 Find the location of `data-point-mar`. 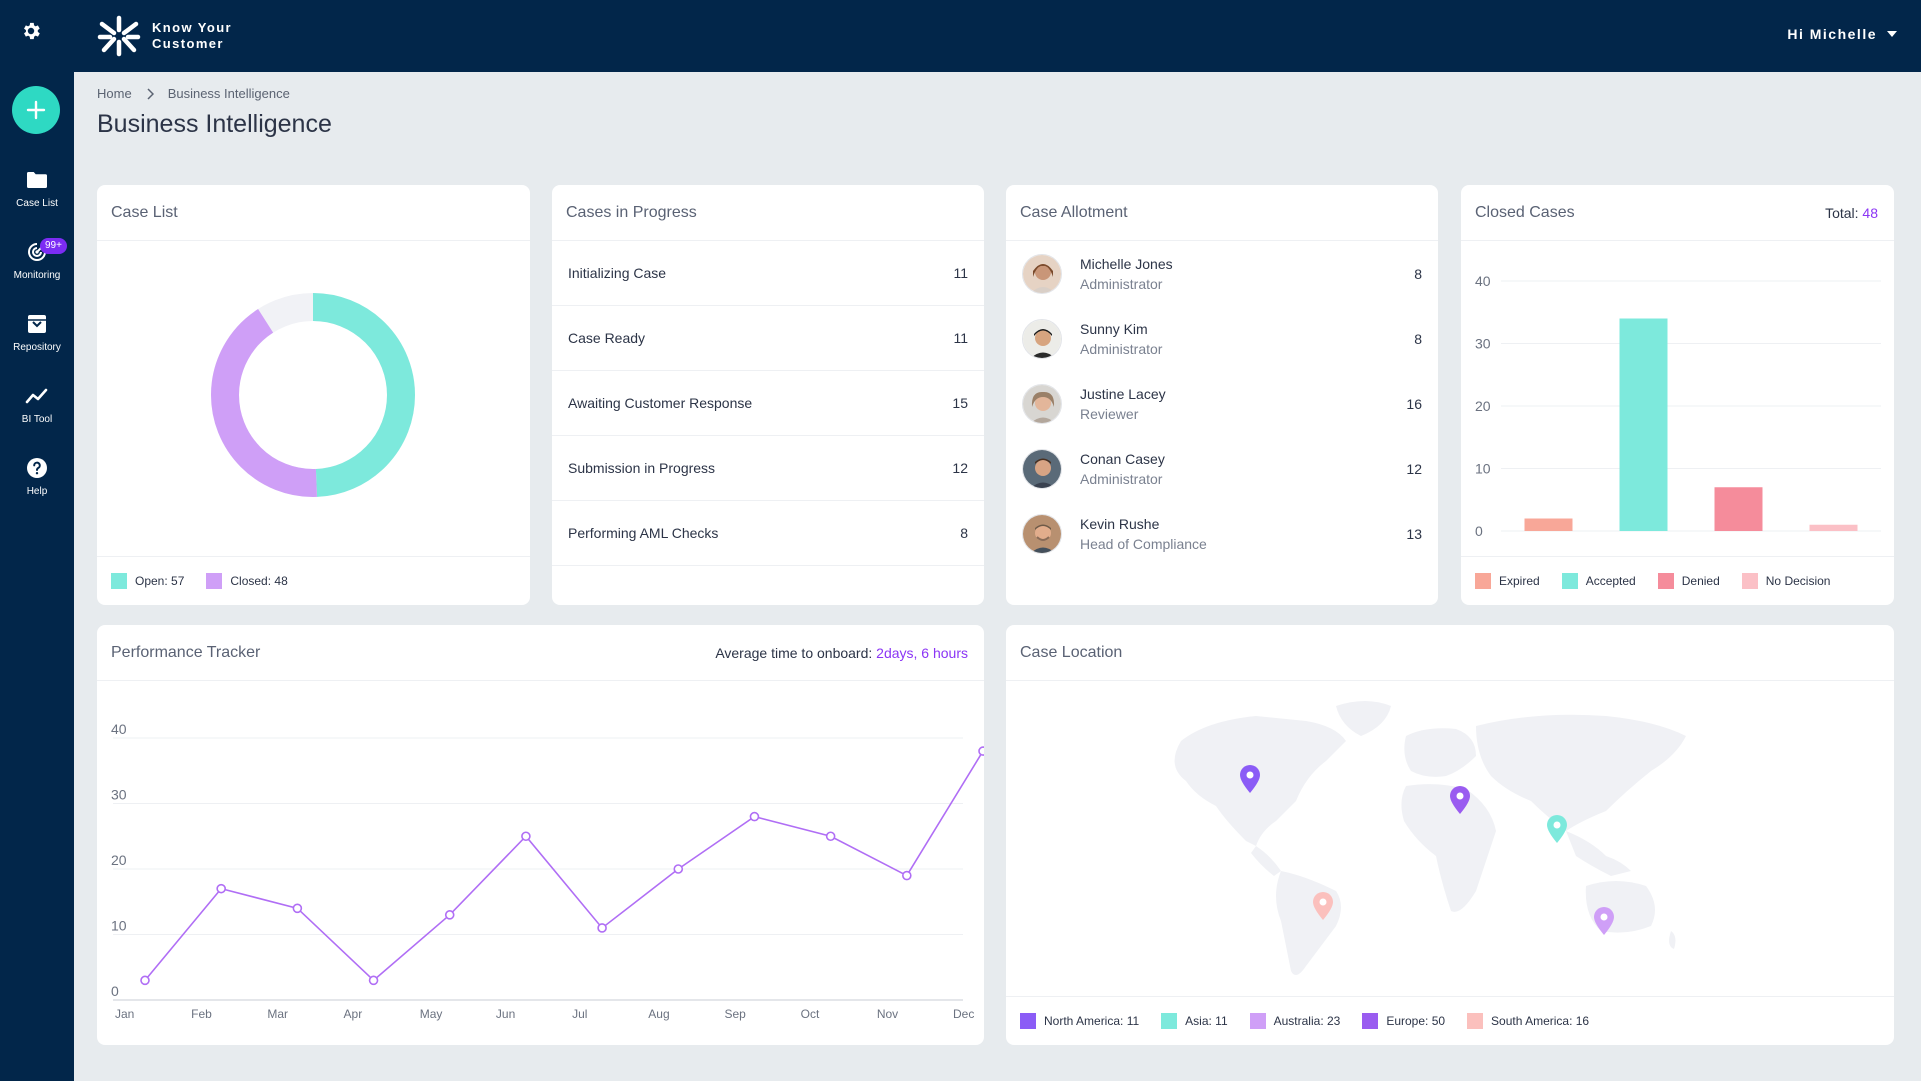

data-point-mar is located at coordinates (297, 908).